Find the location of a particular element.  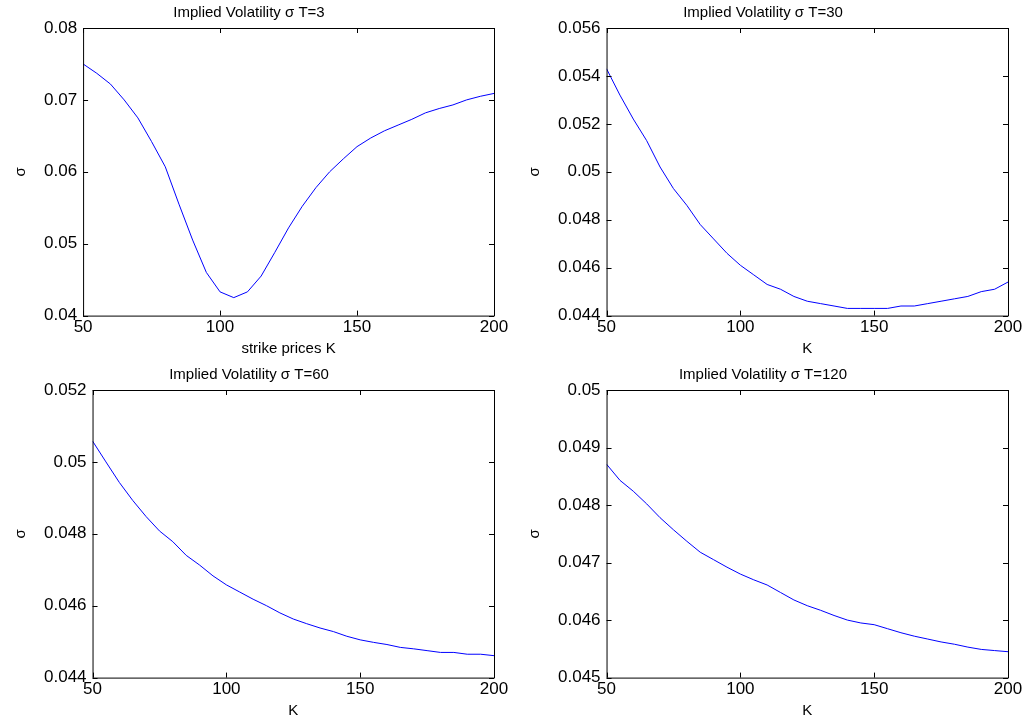

y-tick-label: 0.06 is located at coordinates (60, 171).